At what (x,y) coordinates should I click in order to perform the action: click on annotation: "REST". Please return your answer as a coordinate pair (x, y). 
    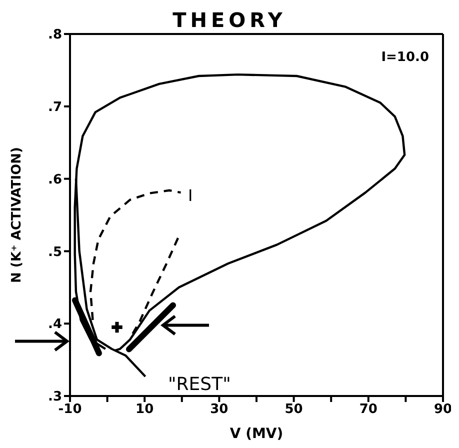
    Looking at the image, I should click on (199, 384).